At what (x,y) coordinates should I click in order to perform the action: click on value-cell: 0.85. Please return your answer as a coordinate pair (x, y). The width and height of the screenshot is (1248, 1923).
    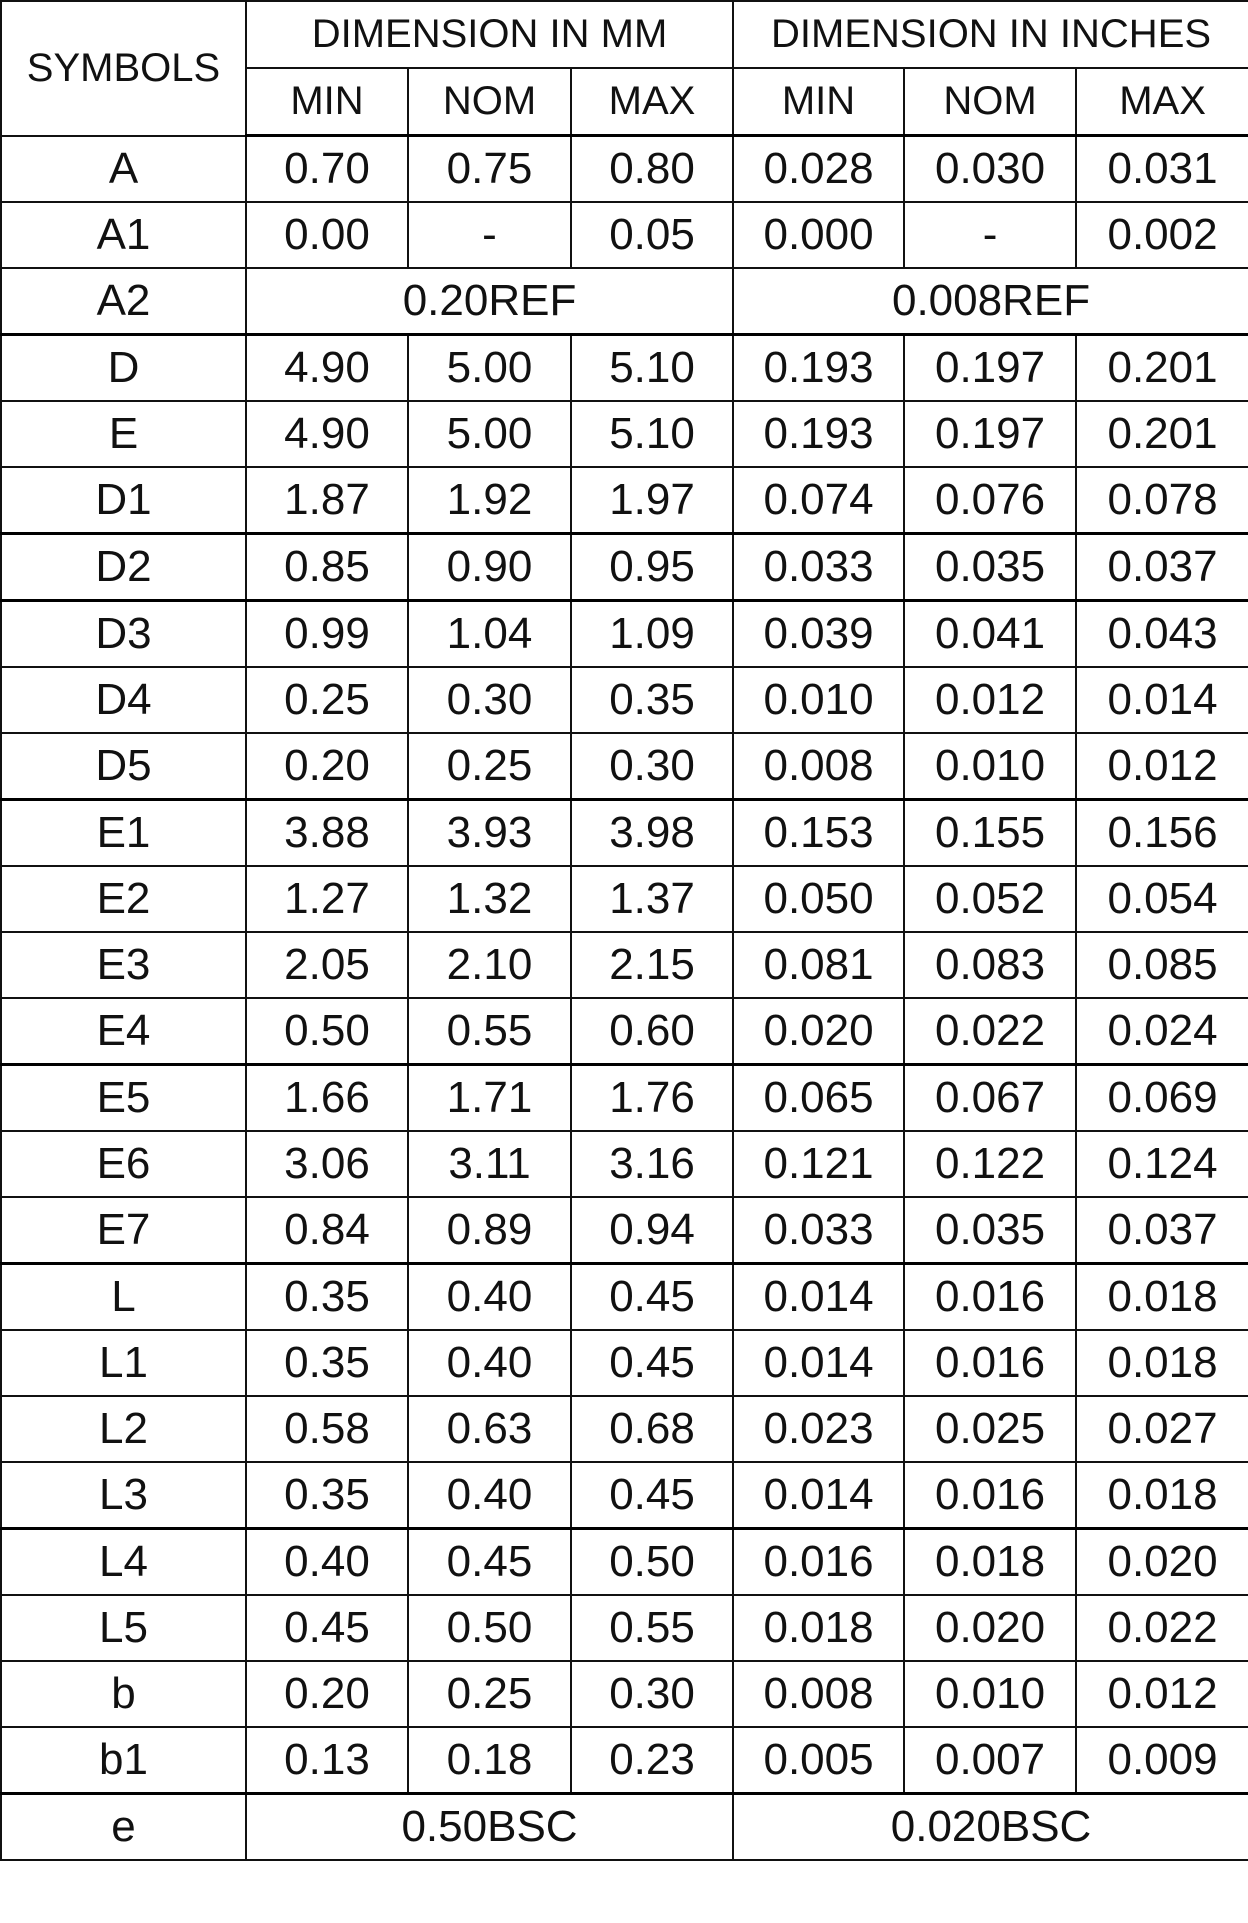
    Looking at the image, I should click on (327, 567).